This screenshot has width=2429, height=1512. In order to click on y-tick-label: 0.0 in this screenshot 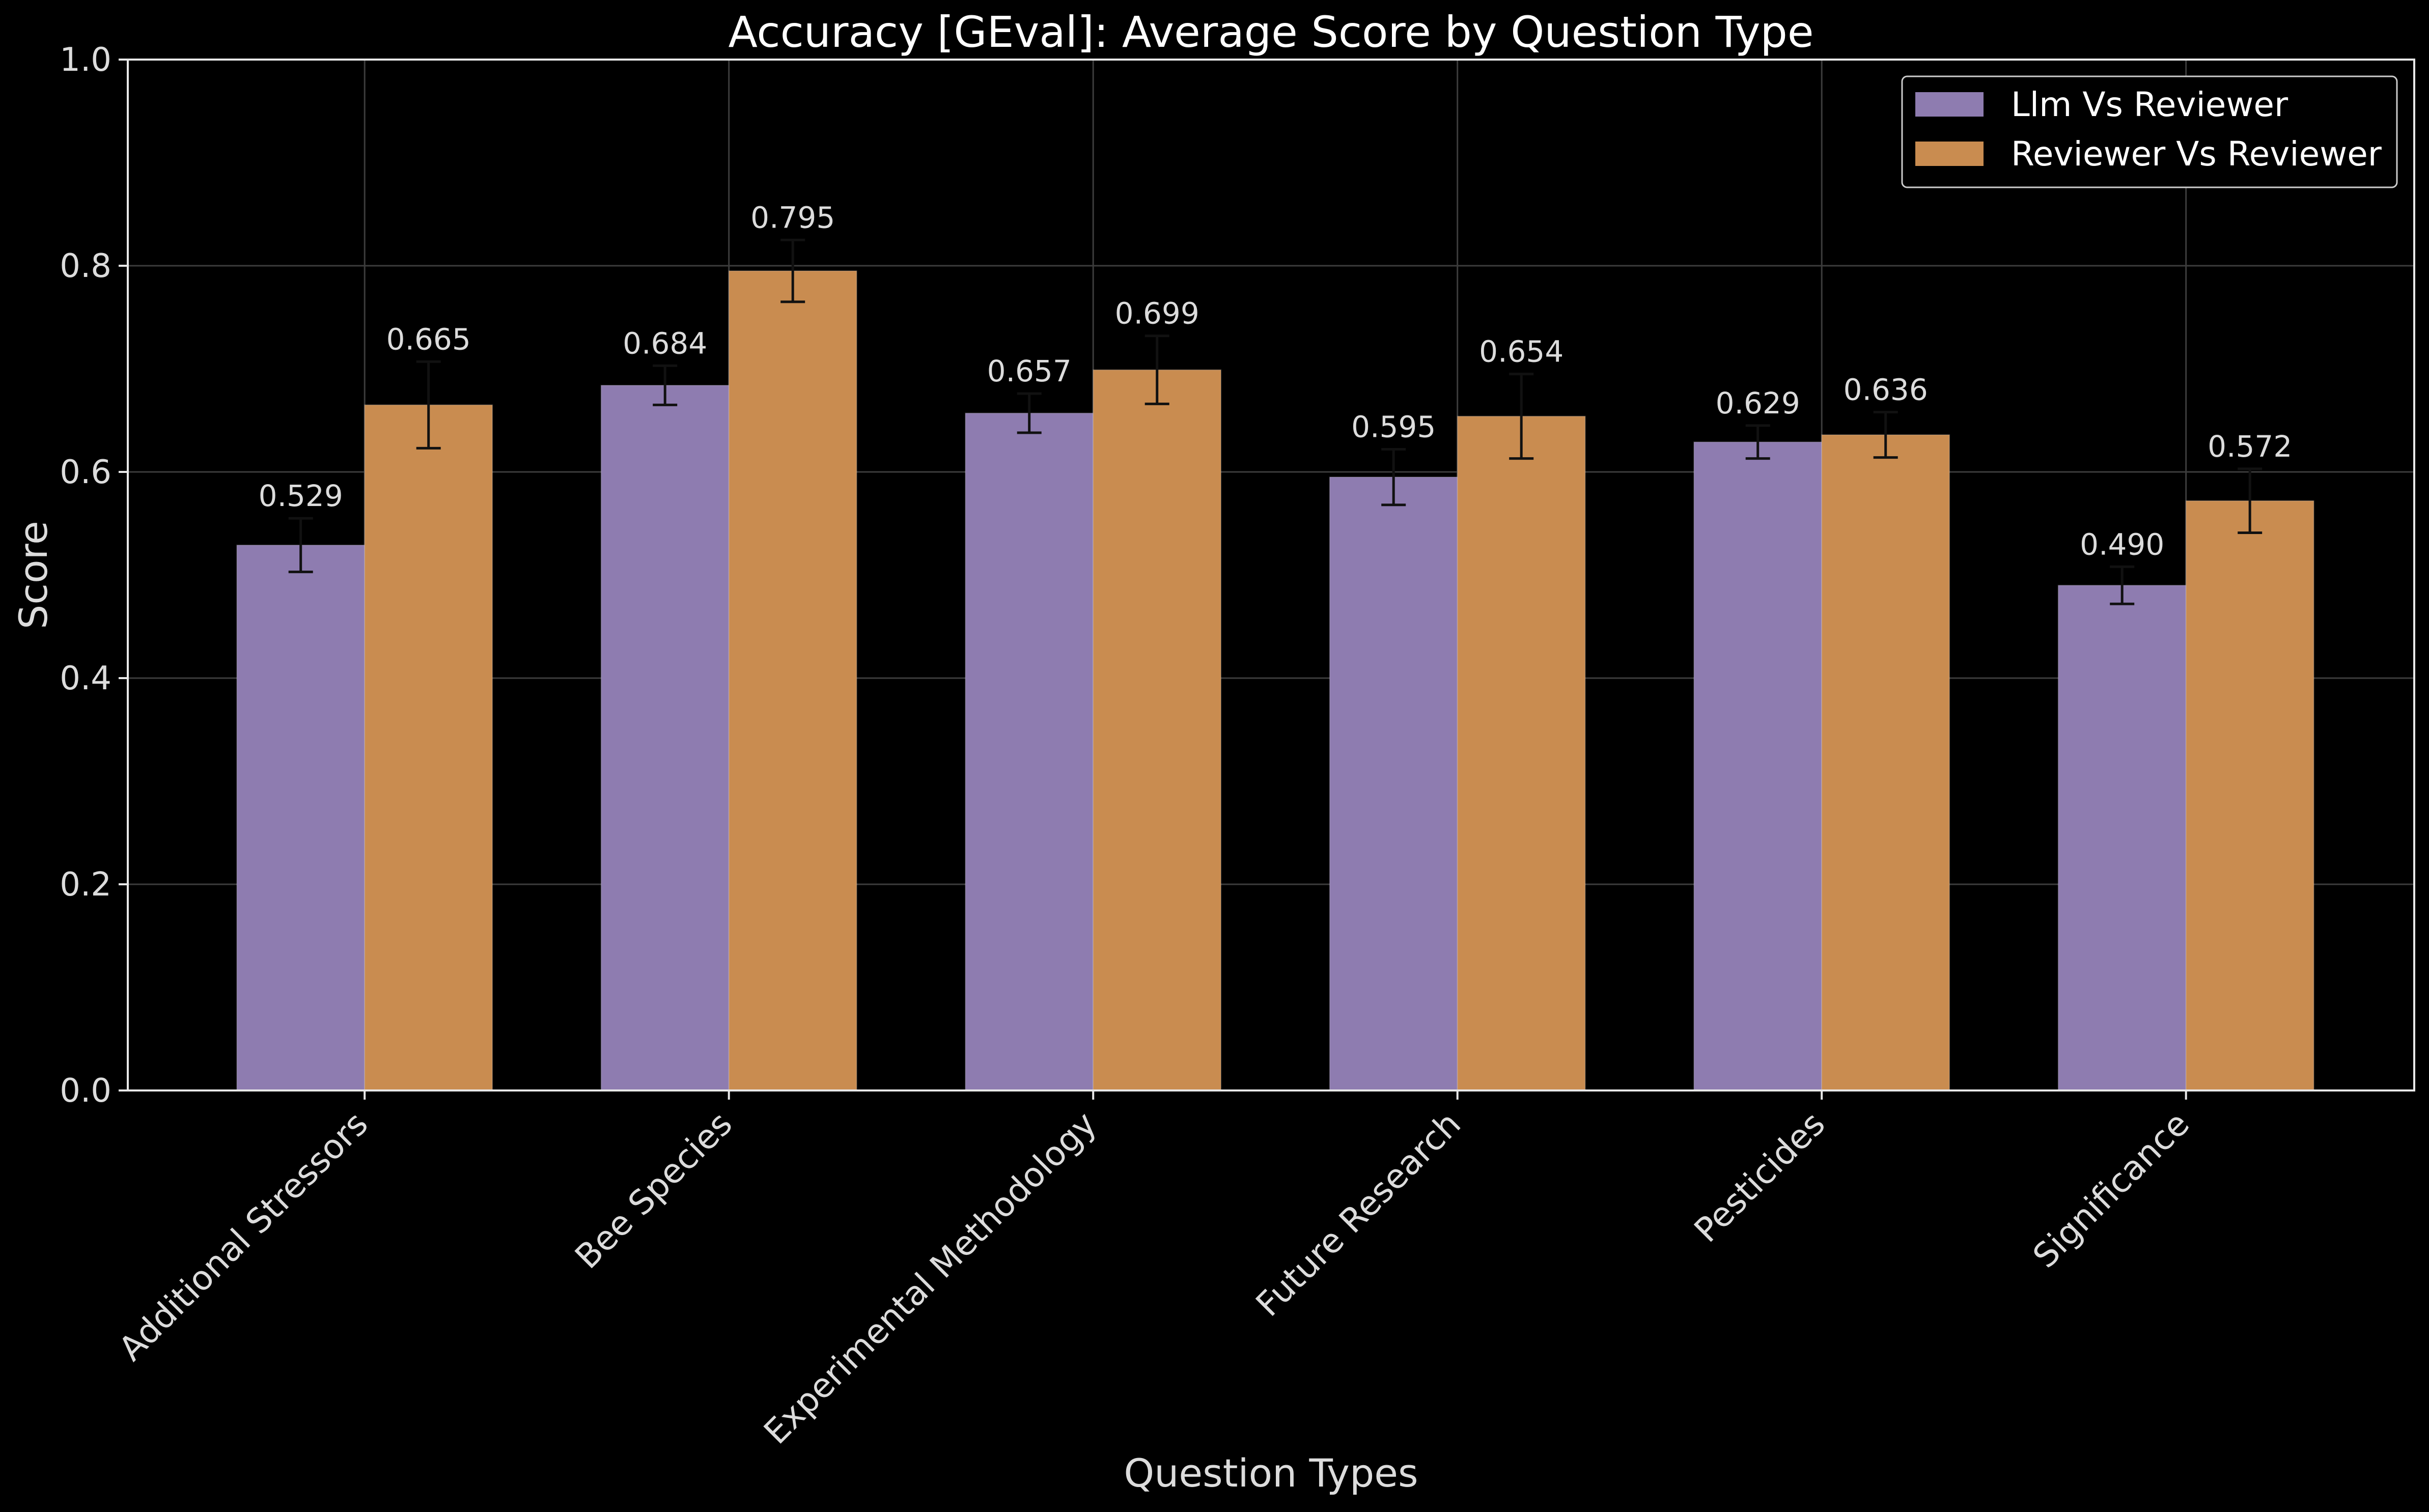, I will do `click(85, 1091)`.